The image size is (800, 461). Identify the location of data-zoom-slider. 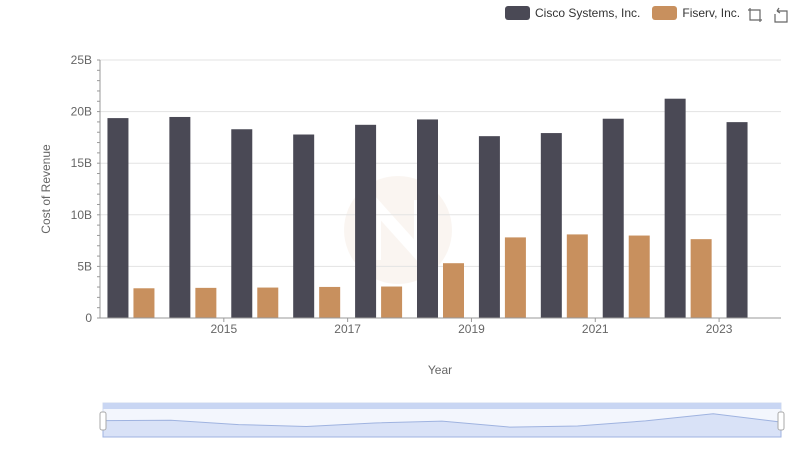
(442, 420).